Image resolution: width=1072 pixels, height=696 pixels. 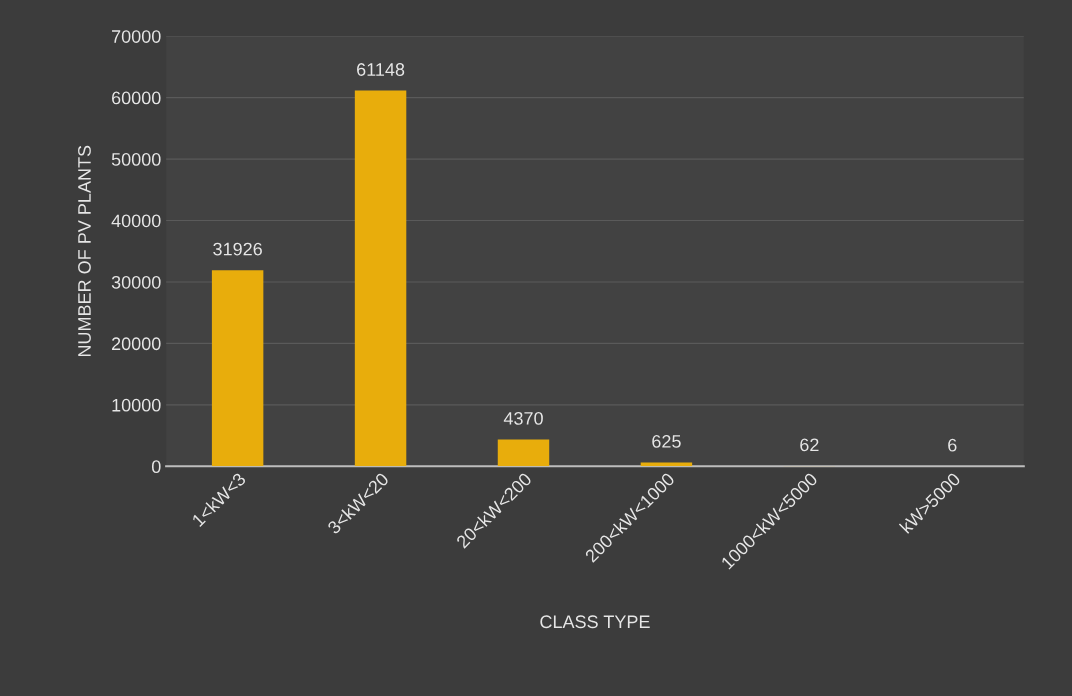 What do you see at coordinates (84, 251) in the screenshot?
I see `y-axis-title: NUMBER OF PV PLANTS` at bounding box center [84, 251].